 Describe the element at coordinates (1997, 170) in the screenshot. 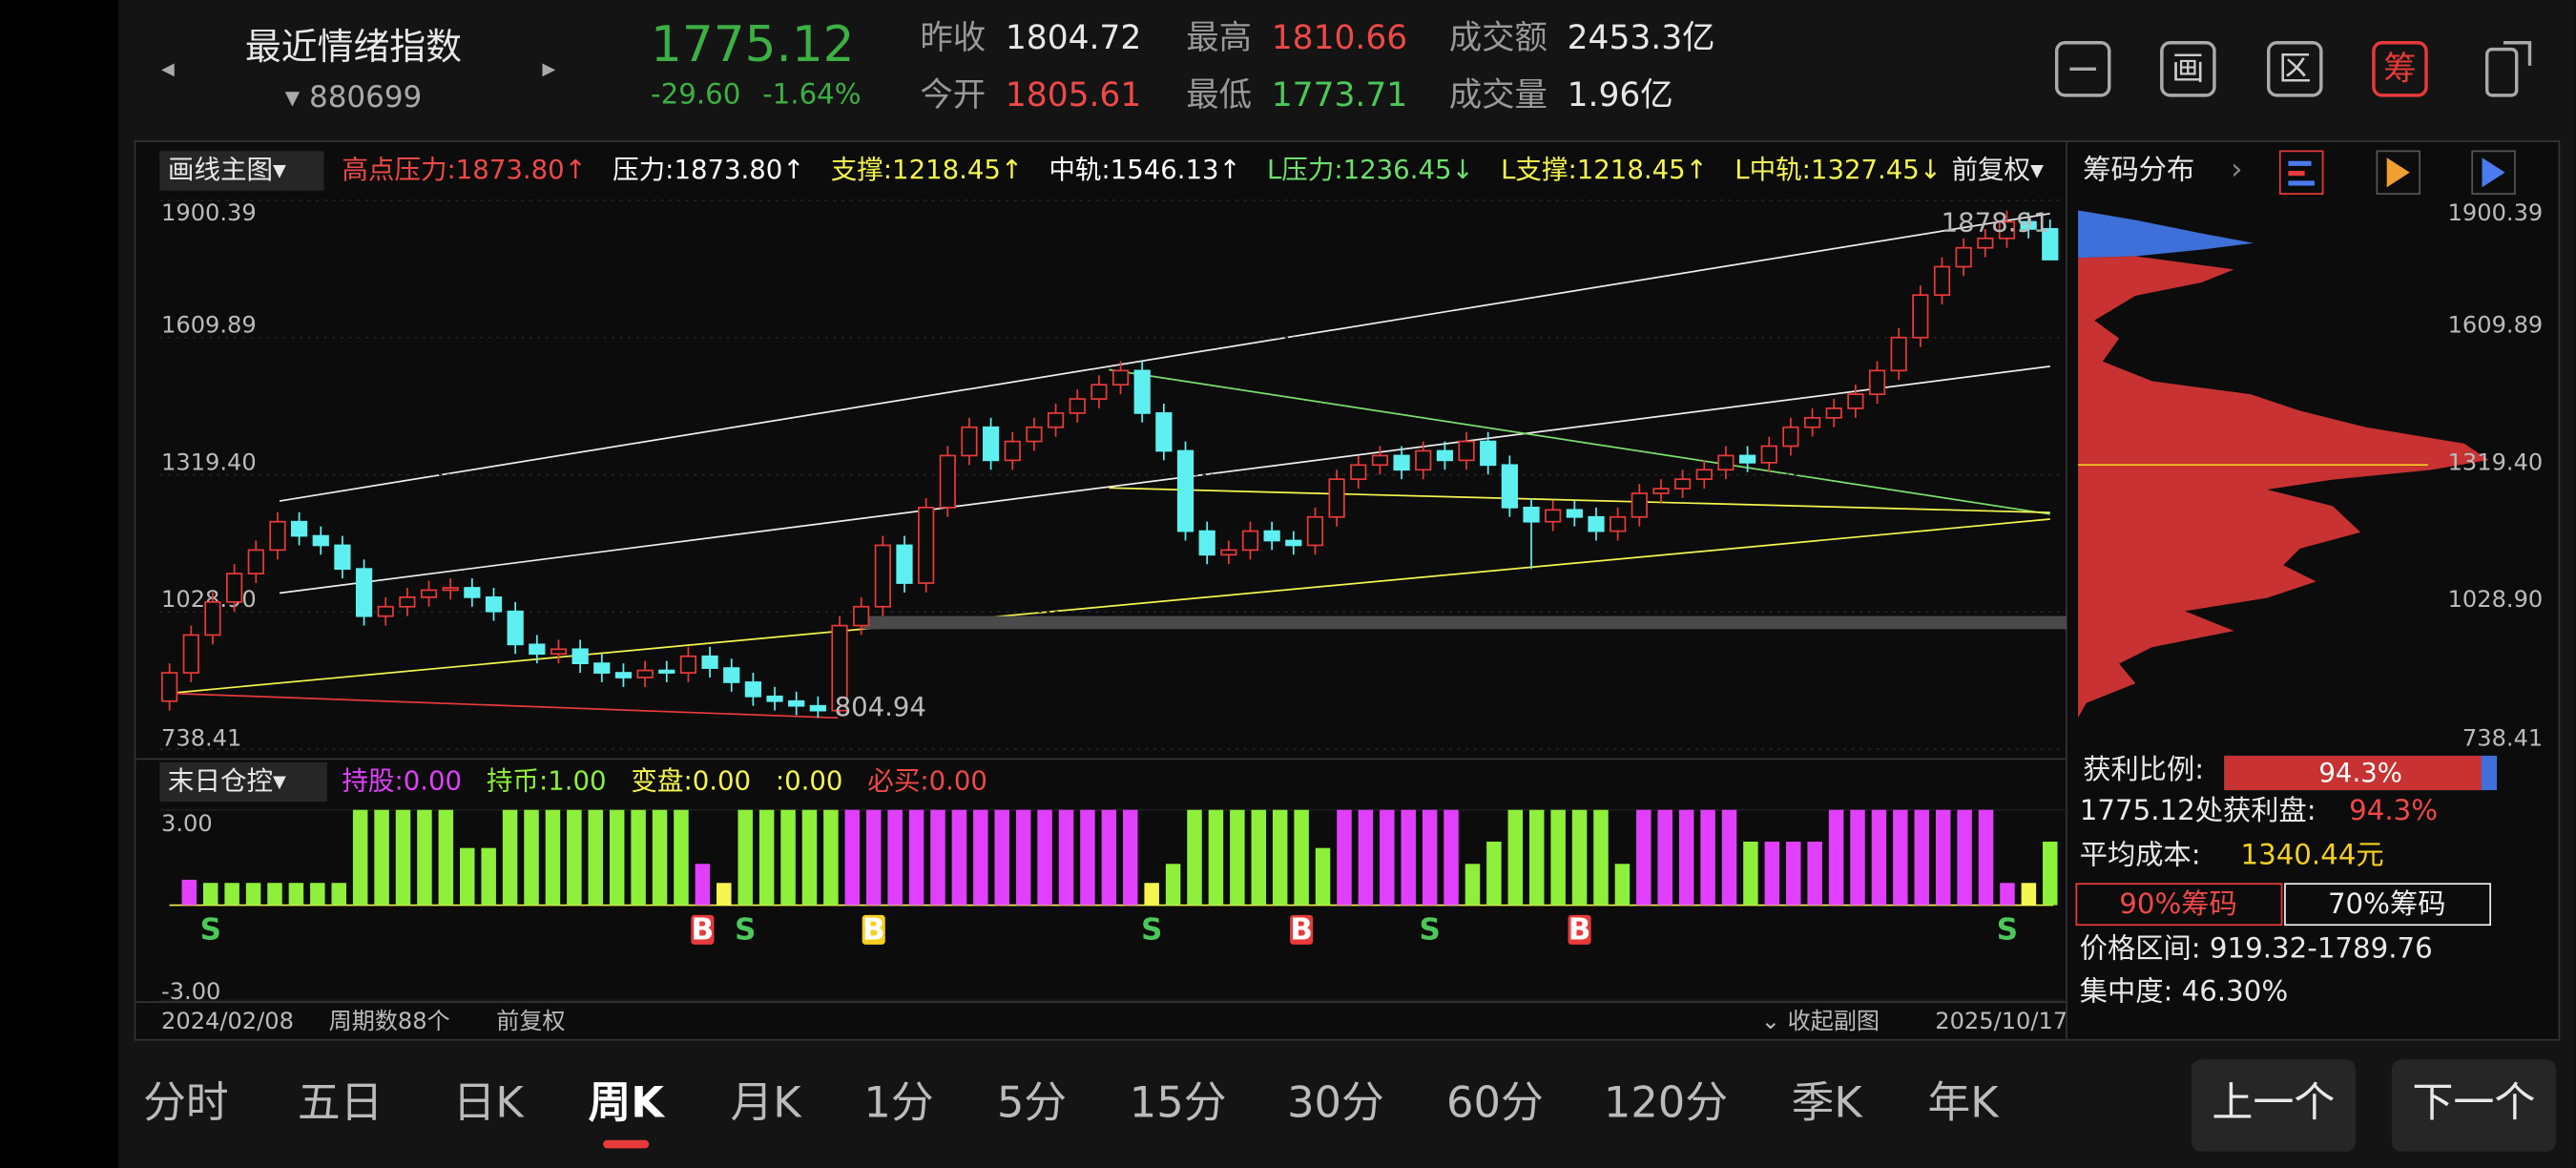

I see `adjust-menu: 前复权▾` at that location.